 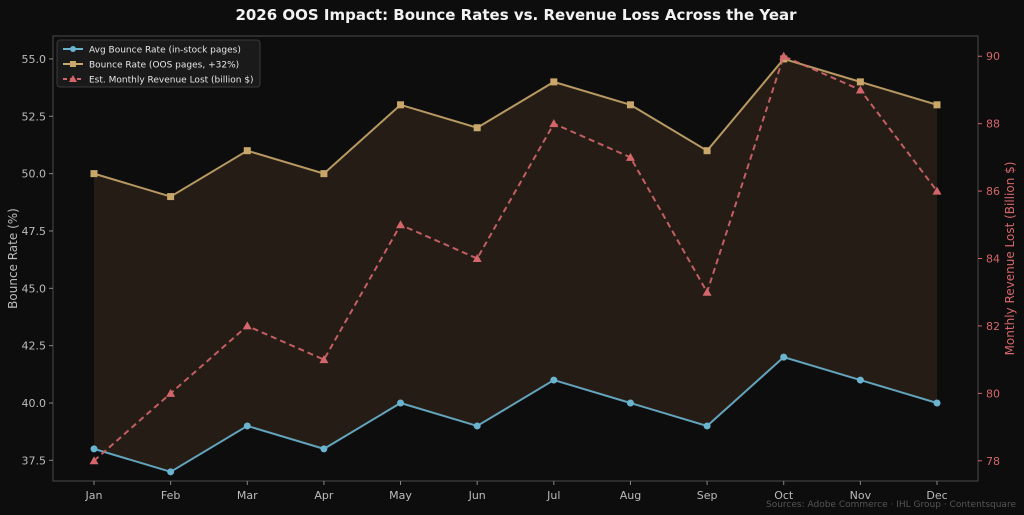 I want to click on x-tick-label: May, so click(x=400, y=495).